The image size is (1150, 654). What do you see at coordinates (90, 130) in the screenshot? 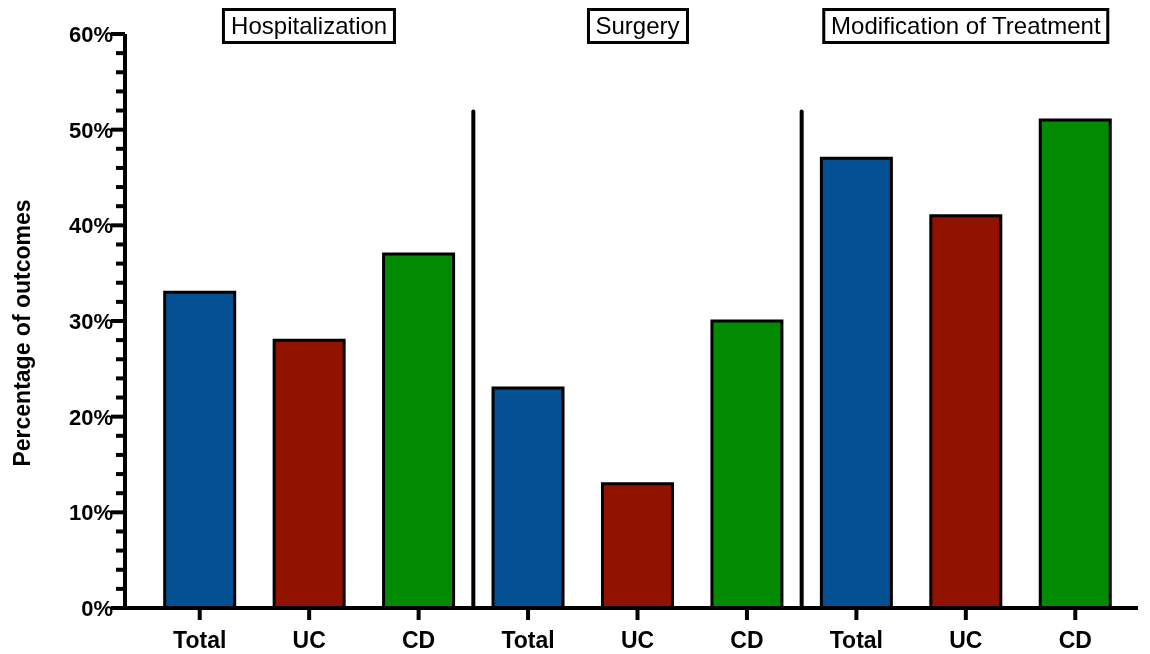
I see `y-tick-label: 50%` at bounding box center [90, 130].